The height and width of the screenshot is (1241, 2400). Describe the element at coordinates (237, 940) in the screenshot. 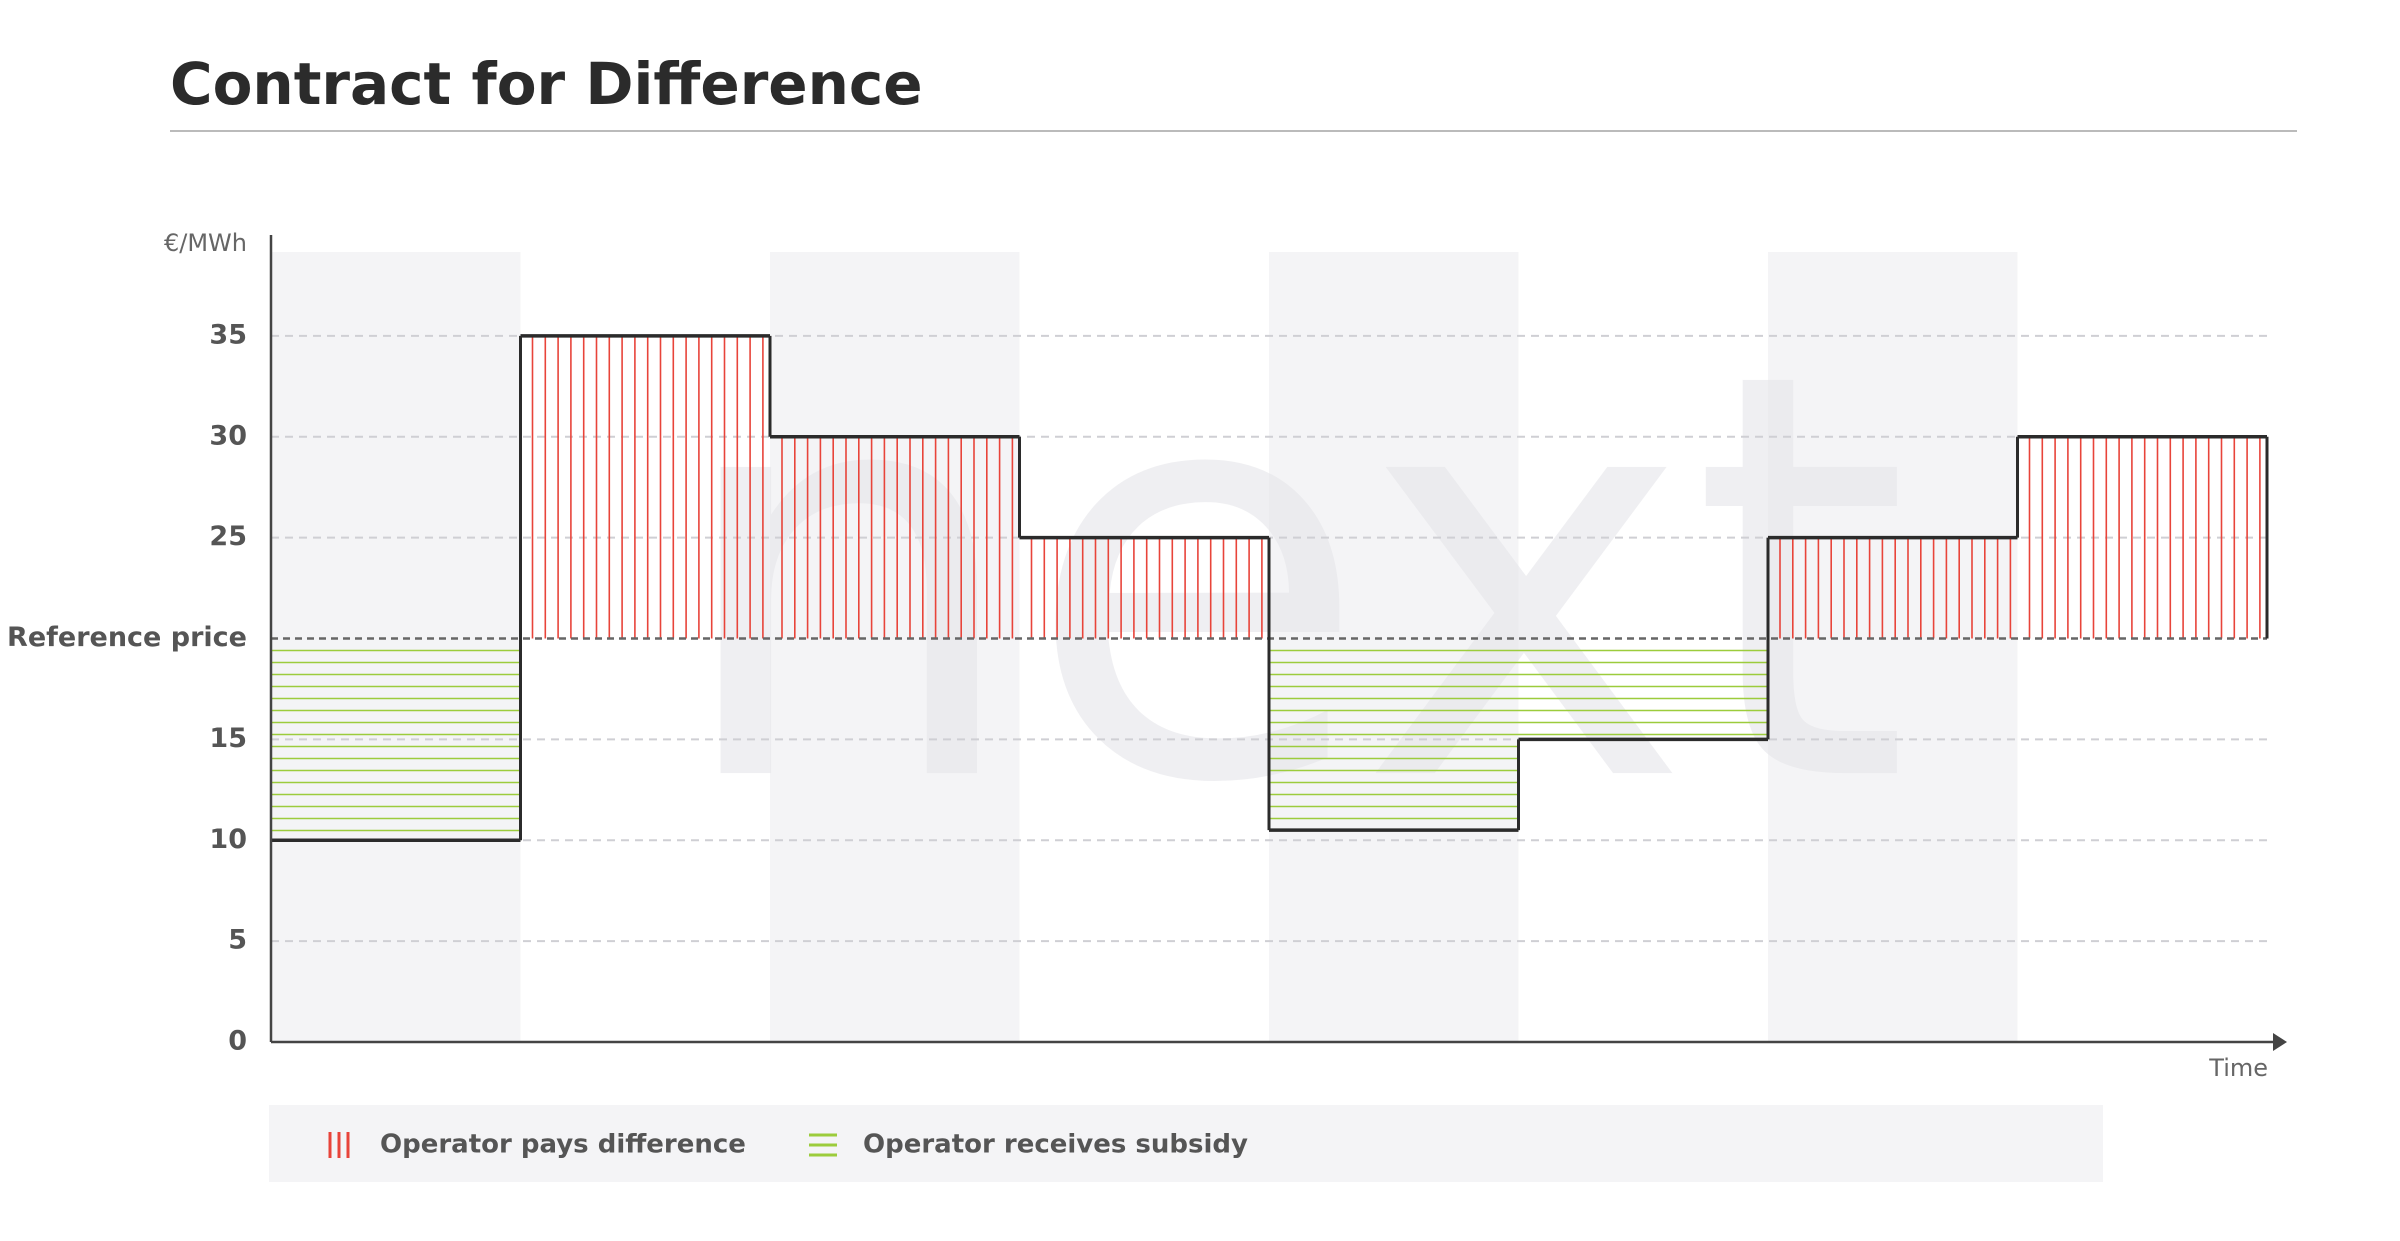

I see `y-tick-label: 5` at that location.